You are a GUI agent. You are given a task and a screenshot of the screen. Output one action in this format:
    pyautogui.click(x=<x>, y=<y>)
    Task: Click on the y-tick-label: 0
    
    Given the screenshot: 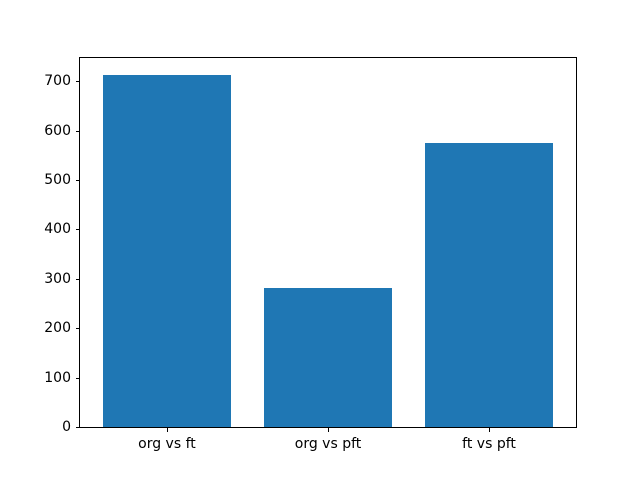 What is the action you would take?
    pyautogui.click(x=66, y=427)
    